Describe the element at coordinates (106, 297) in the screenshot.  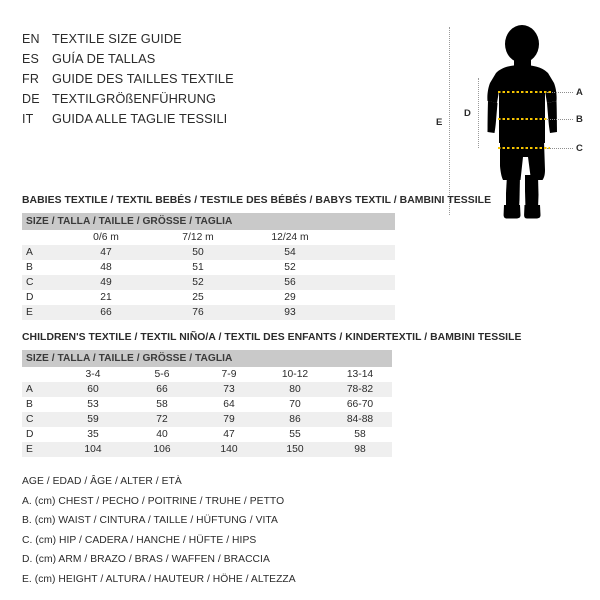
I see `babies-cell: 21` at that location.